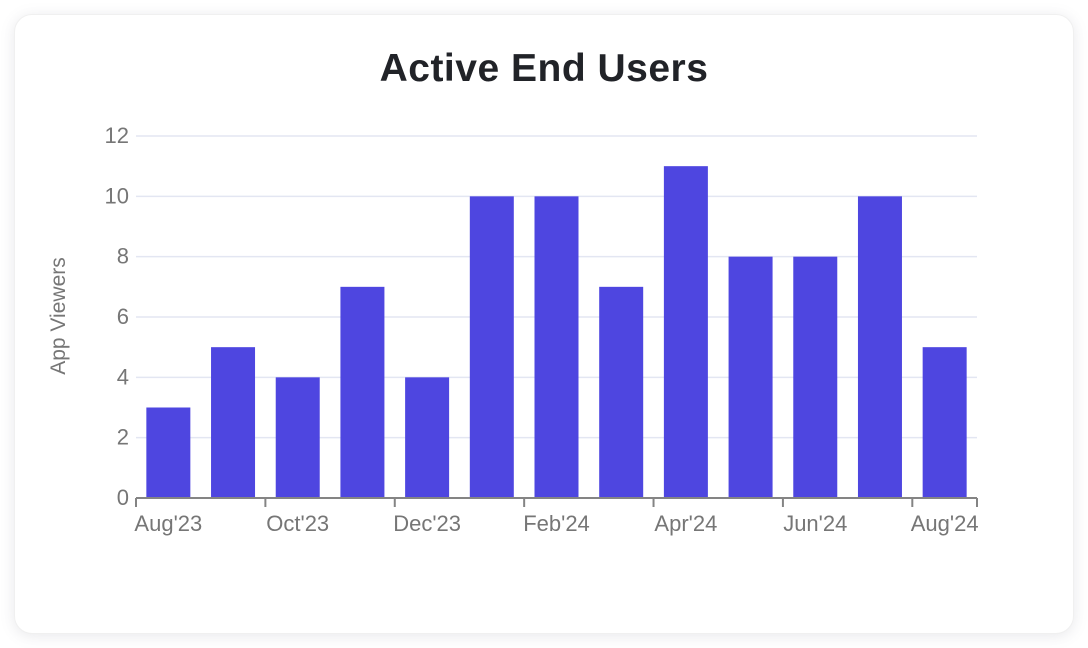 The width and height of the screenshot is (1088, 648). Describe the element at coordinates (879, 347) in the screenshot. I see `bar-Jul'24` at that location.